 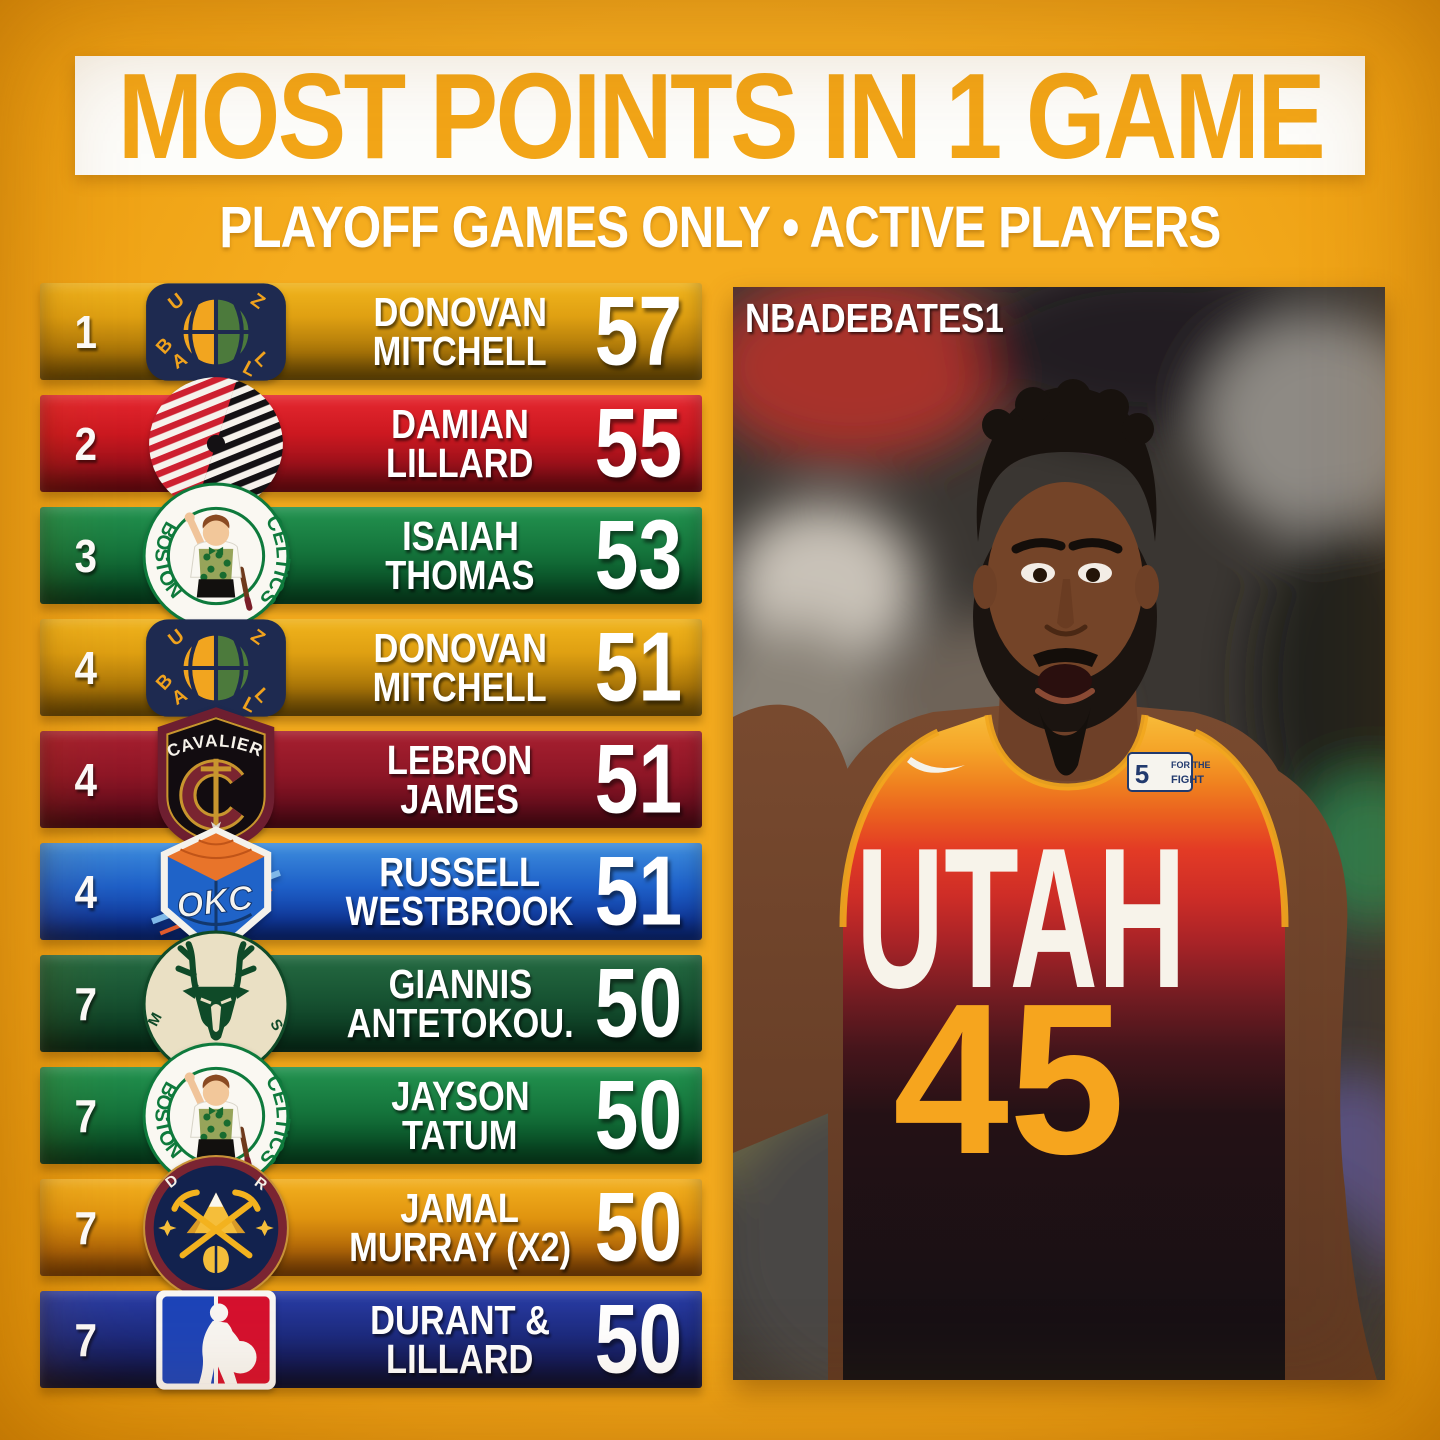 I want to click on subtitle-text: PLAYOFF GAMES ONLY • ACTIVE PLAYERS, so click(x=720, y=227).